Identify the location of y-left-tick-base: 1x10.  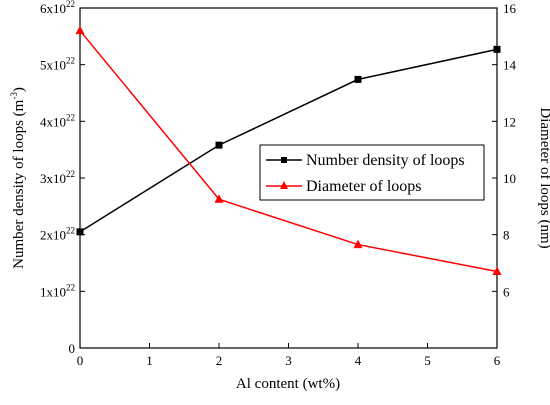
(53, 291).